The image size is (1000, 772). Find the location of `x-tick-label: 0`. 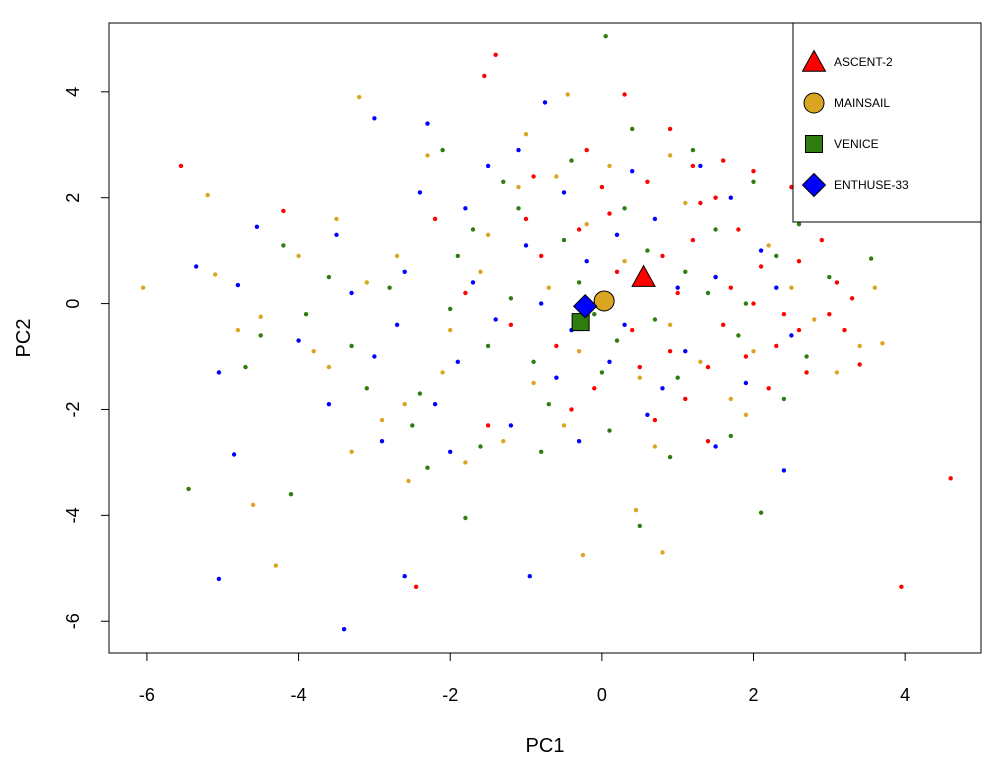

x-tick-label: 0 is located at coordinates (602, 695).